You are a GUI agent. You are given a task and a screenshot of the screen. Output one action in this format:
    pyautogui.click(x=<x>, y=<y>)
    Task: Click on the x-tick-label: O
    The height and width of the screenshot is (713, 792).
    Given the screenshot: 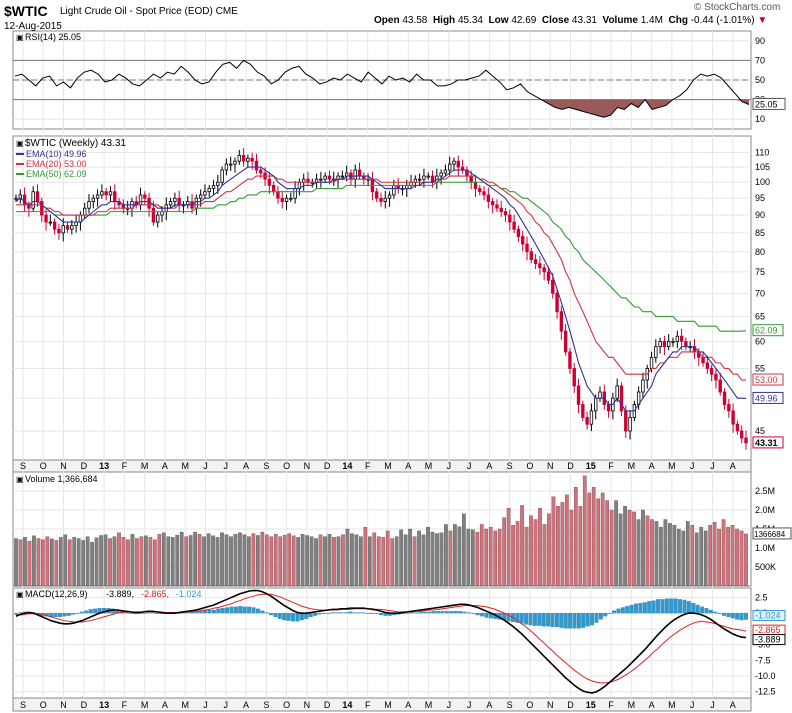 What is the action you would take?
    pyautogui.click(x=529, y=705)
    